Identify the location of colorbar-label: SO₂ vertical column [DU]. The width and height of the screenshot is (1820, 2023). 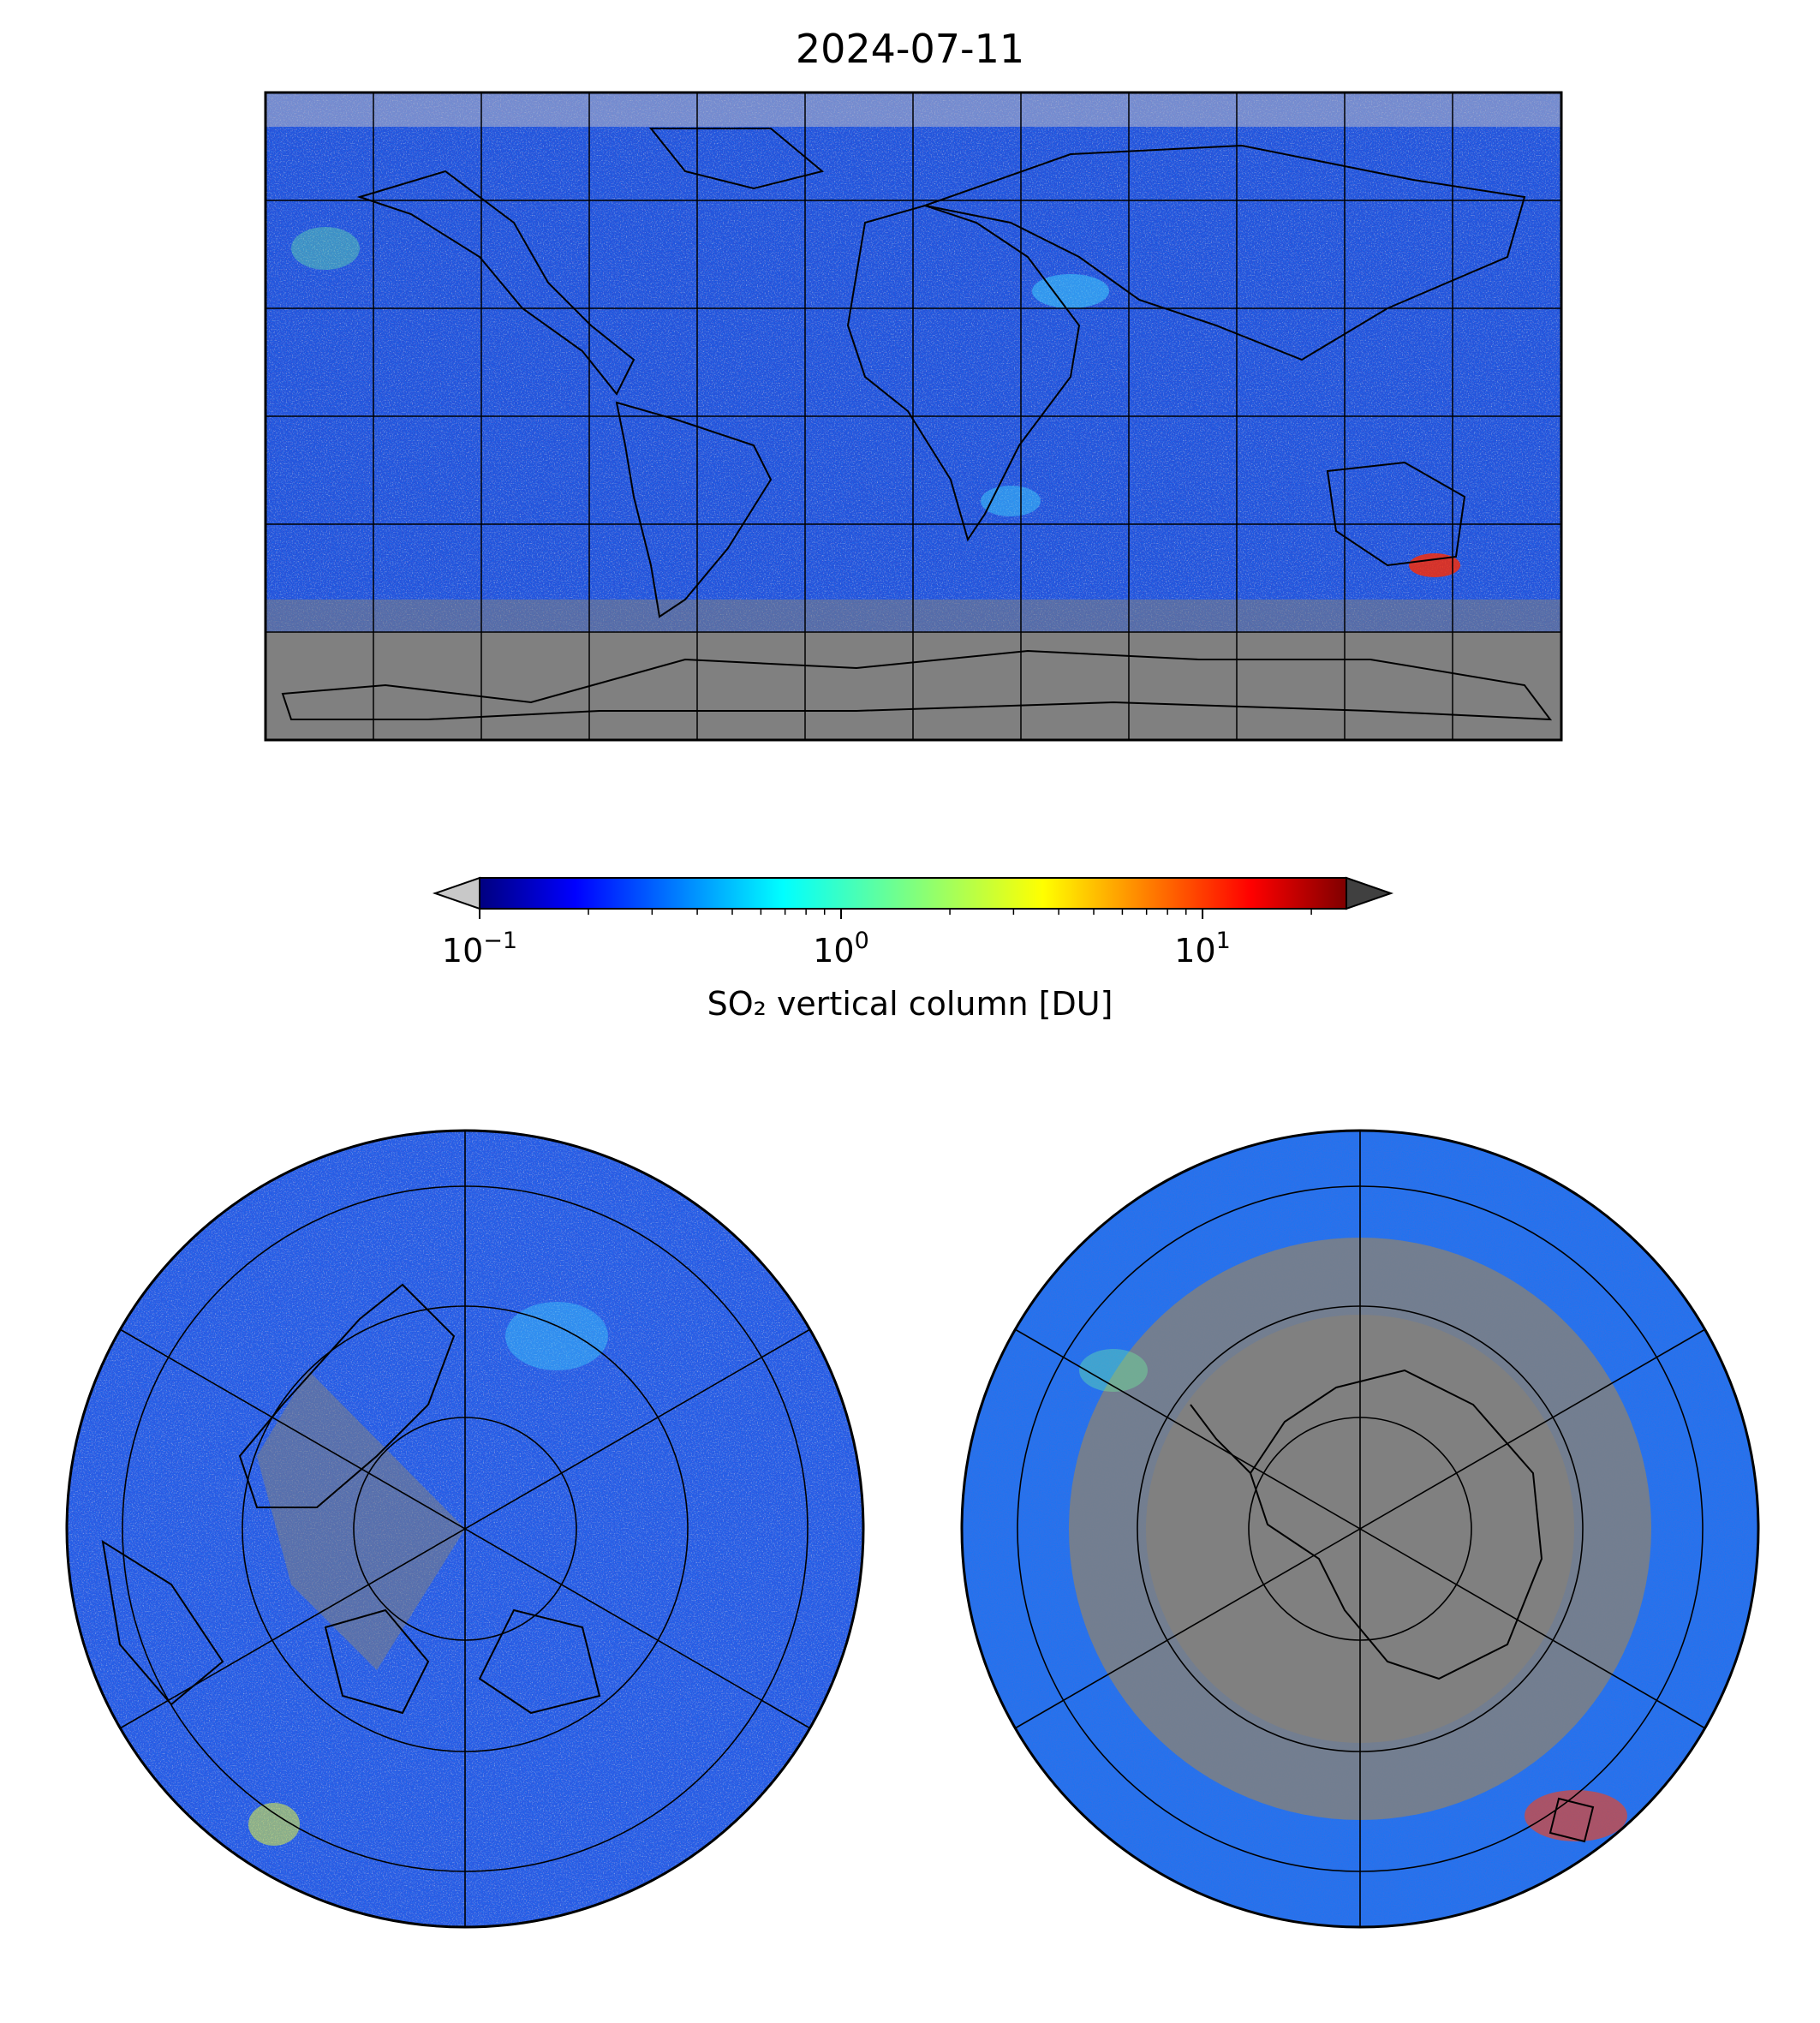
(910, 1004).